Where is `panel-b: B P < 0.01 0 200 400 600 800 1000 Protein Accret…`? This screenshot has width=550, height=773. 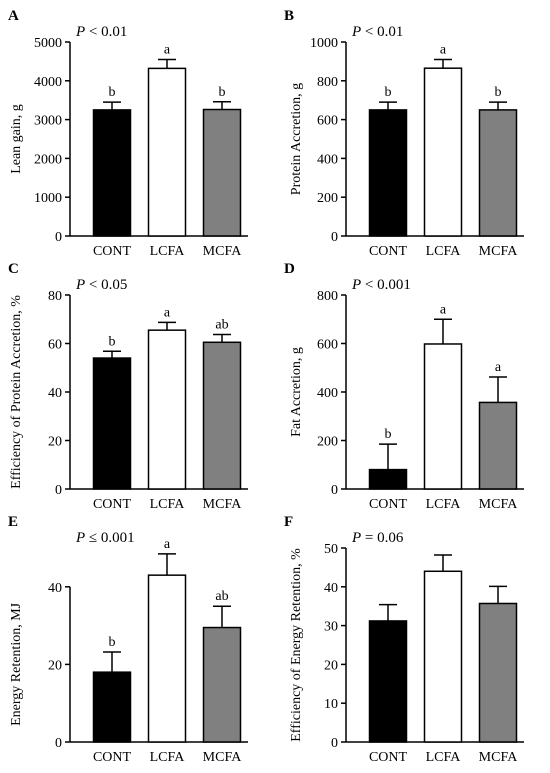
panel-b: B P < 0.01 0 200 400 600 800 1000 Protein Accret… is located at coordinates (404, 133).